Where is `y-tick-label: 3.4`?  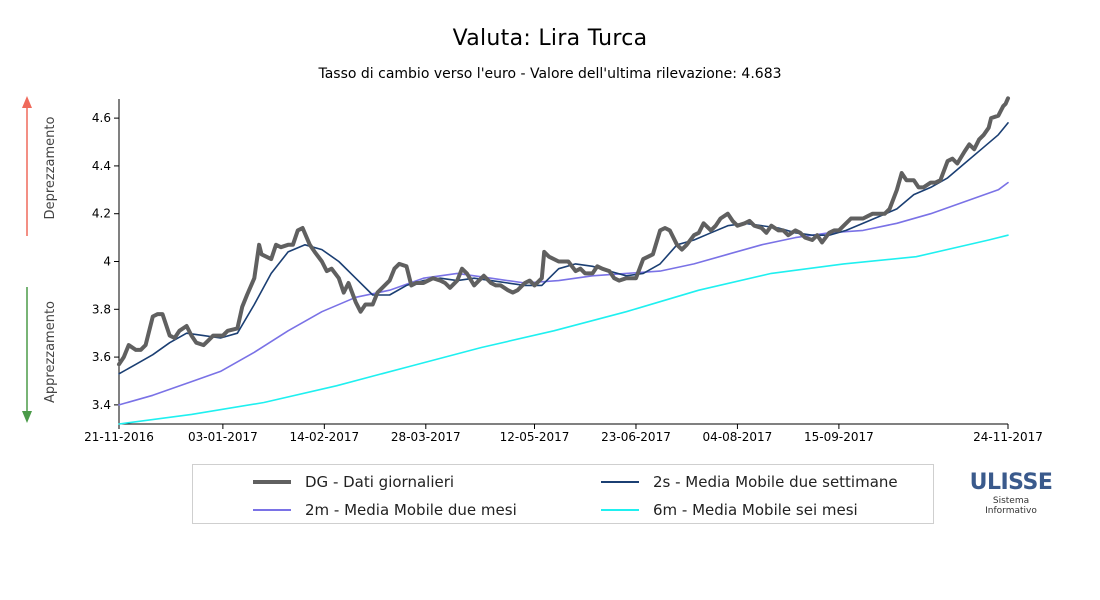
y-tick-label: 3.4 is located at coordinates (101, 405).